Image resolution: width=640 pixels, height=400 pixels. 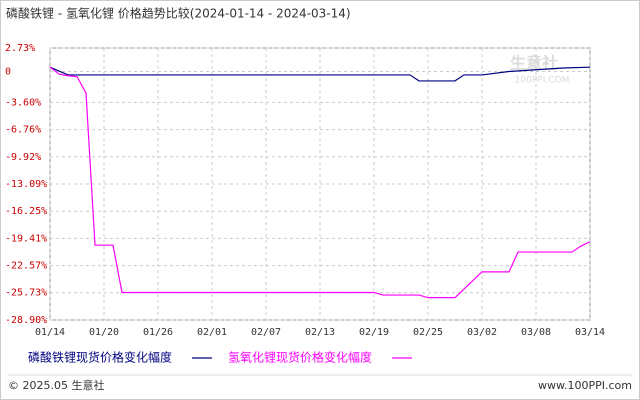 What do you see at coordinates (23, 157) in the screenshot?
I see `y-tick-label: -9.92%` at bounding box center [23, 157].